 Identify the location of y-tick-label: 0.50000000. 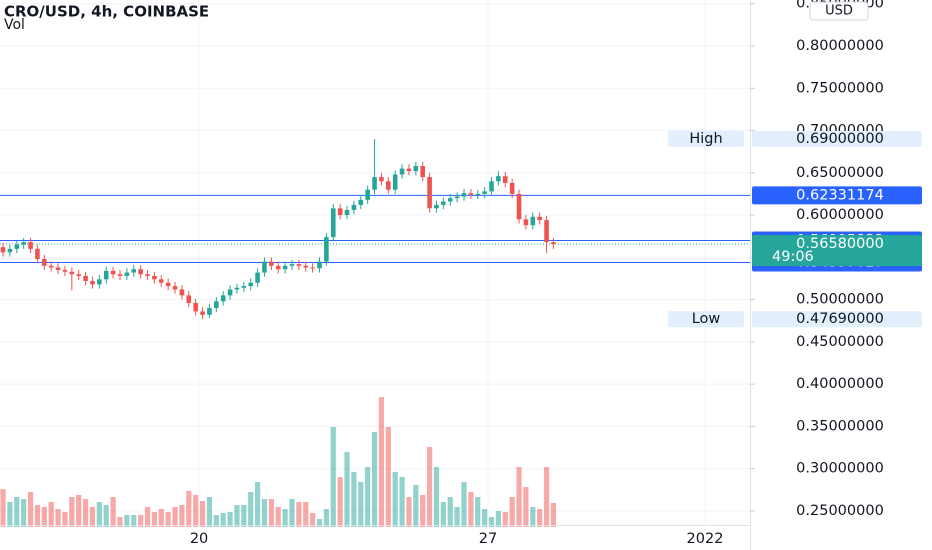
(840, 300).